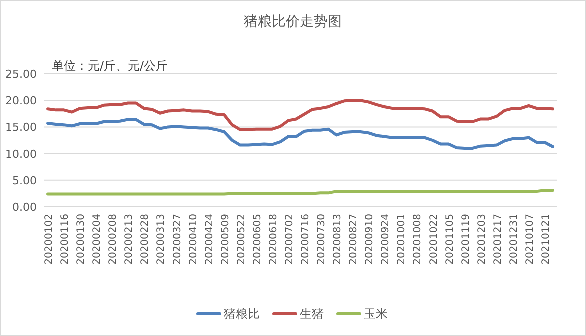 The image size is (586, 336). I want to click on x-tick-label: 20200827, so click(354, 239).